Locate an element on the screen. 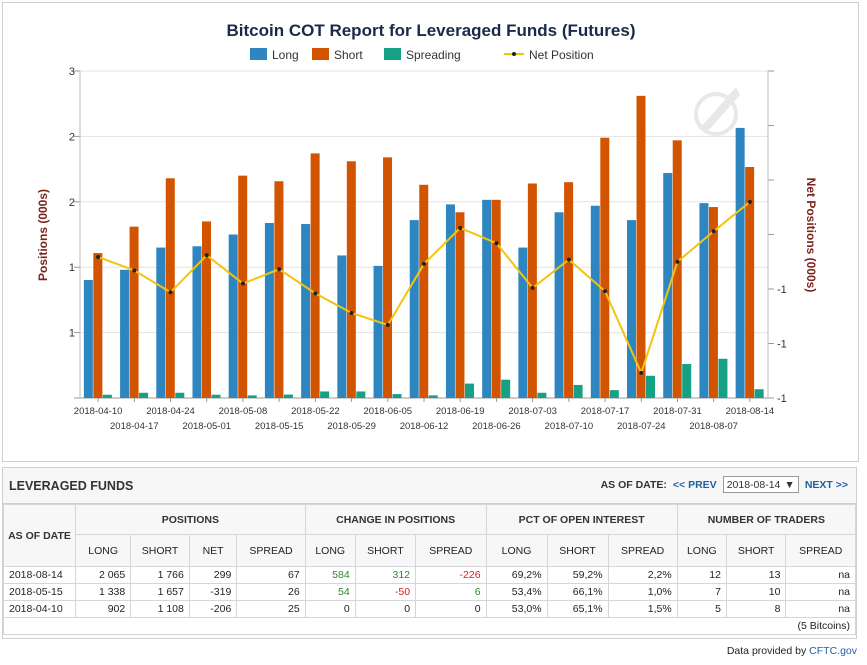  col-chg-short: SHORT is located at coordinates (385, 550).